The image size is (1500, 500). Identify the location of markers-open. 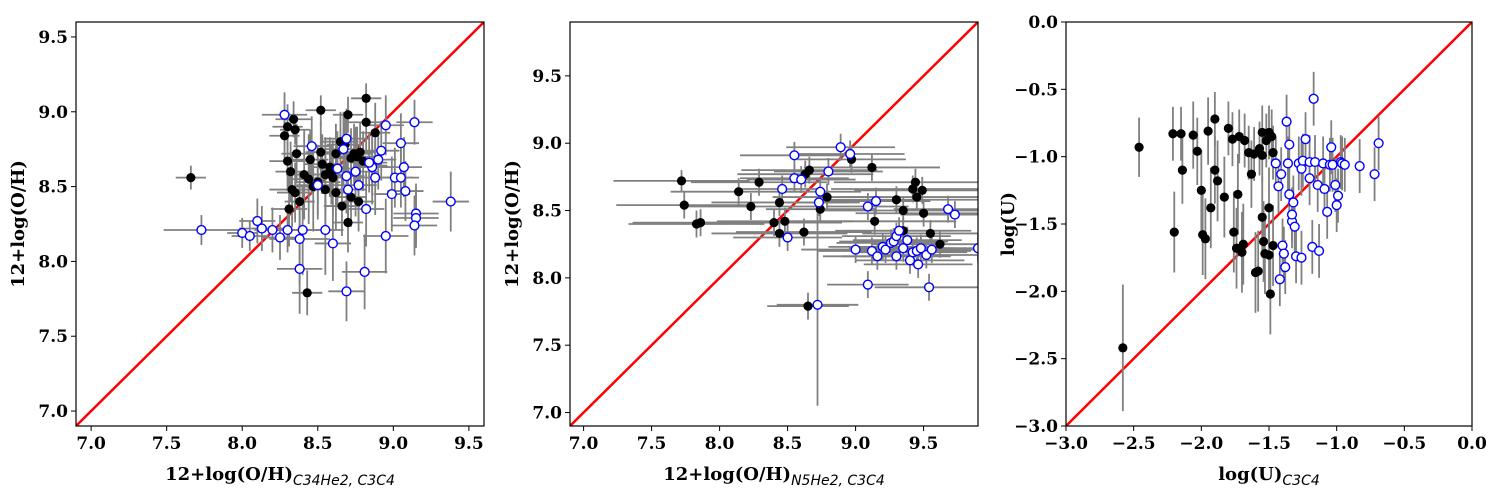
(1327, 189).